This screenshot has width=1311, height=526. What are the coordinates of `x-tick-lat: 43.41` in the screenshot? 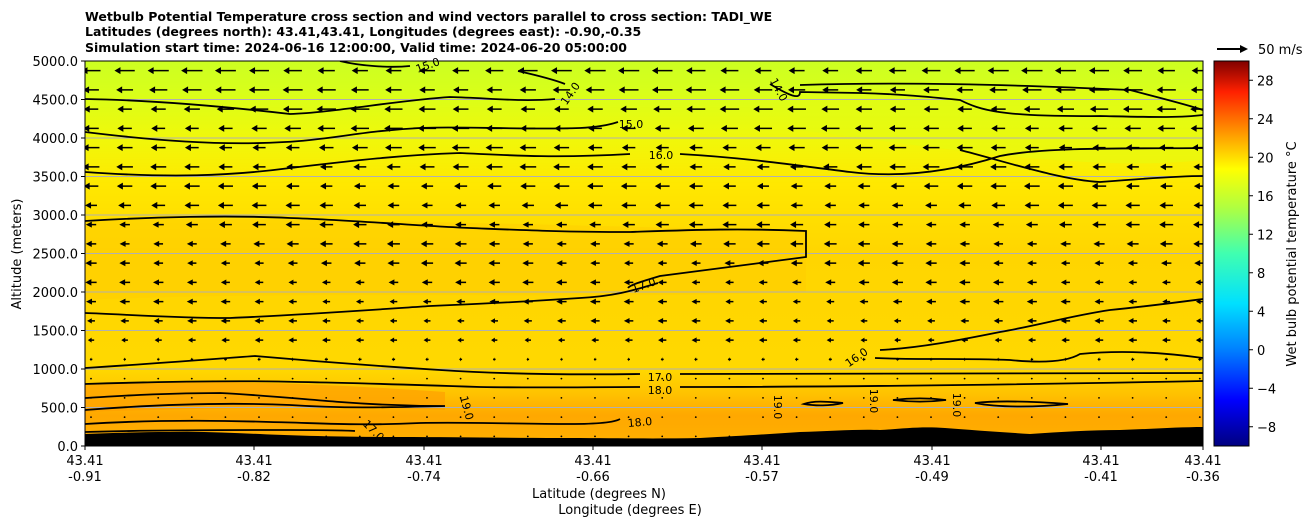 It's located at (1202, 461).